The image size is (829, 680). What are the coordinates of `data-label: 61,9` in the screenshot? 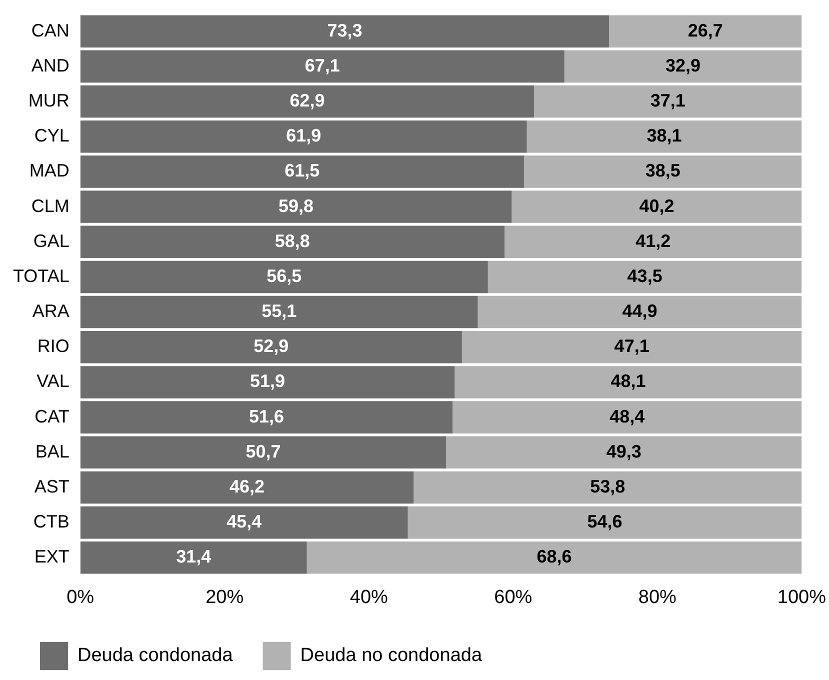 It's located at (304, 136).